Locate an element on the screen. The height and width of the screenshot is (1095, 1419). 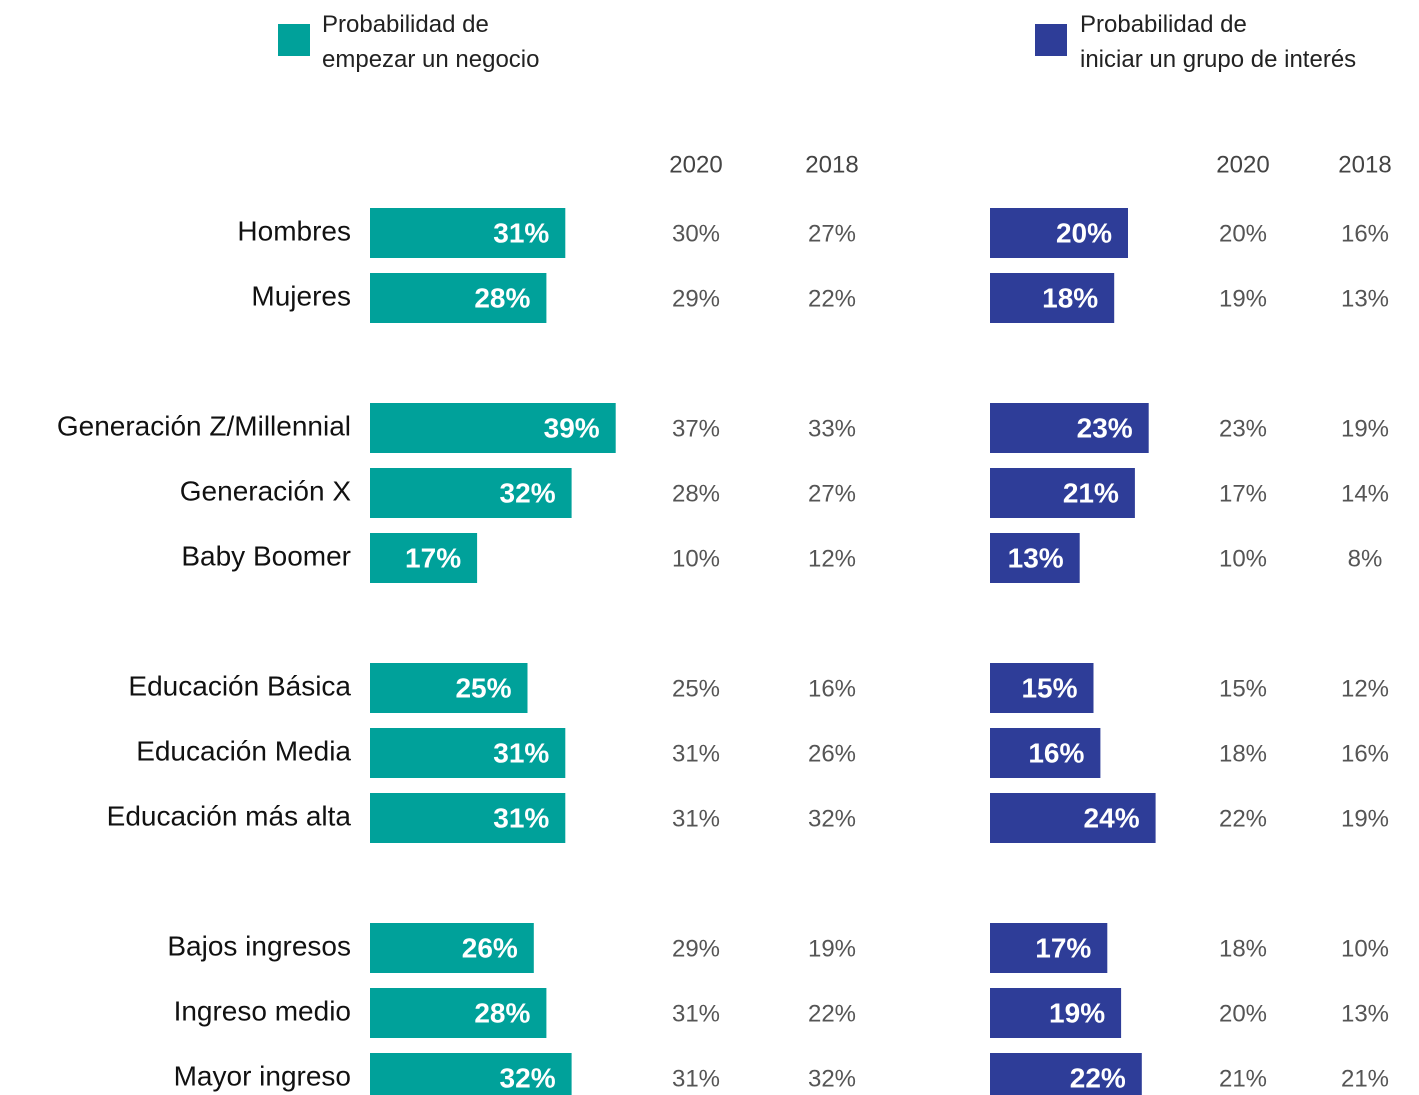
legend-label: Probabilidad de empezar un negocio is located at coordinates (431, 42).